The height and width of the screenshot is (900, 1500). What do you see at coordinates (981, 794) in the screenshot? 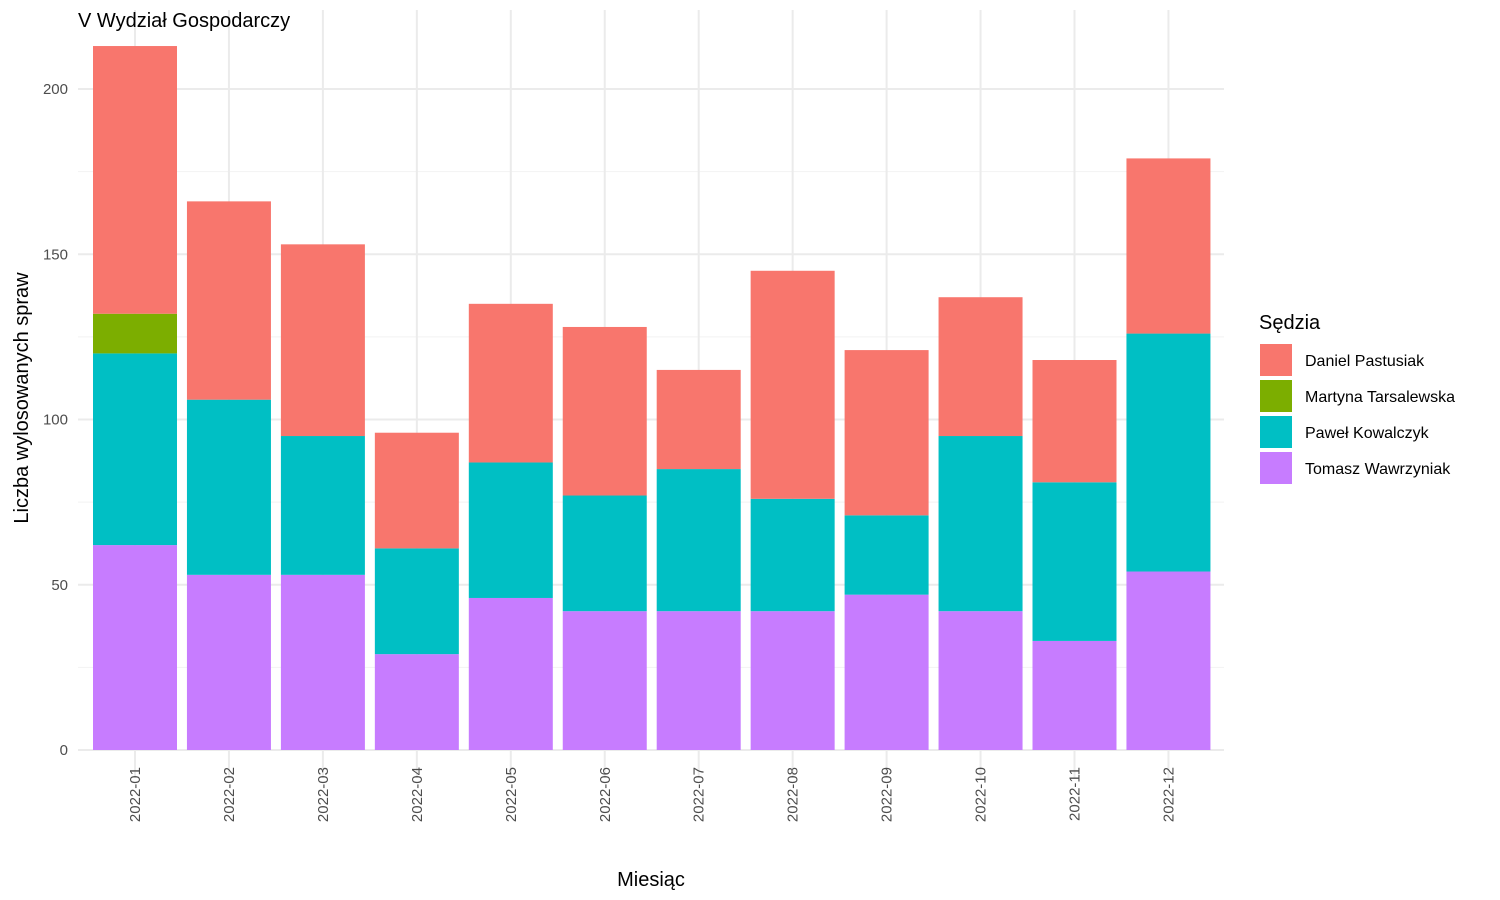
I see `x-tick-label: 2022-10` at bounding box center [981, 794].